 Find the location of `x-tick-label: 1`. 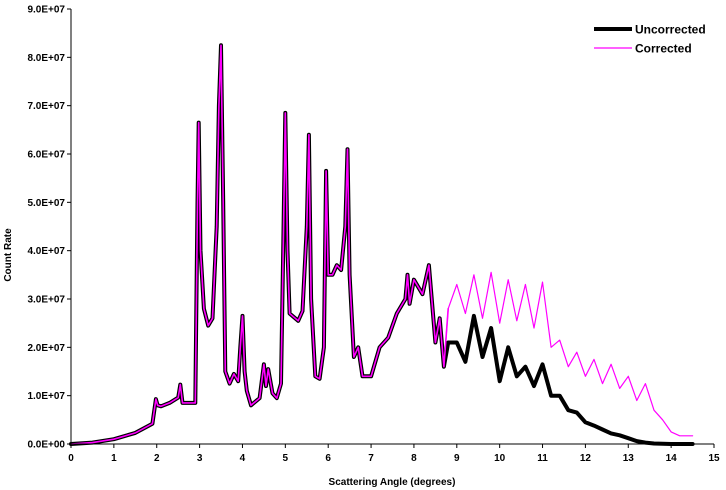

x-tick-label: 1 is located at coordinates (114, 458).